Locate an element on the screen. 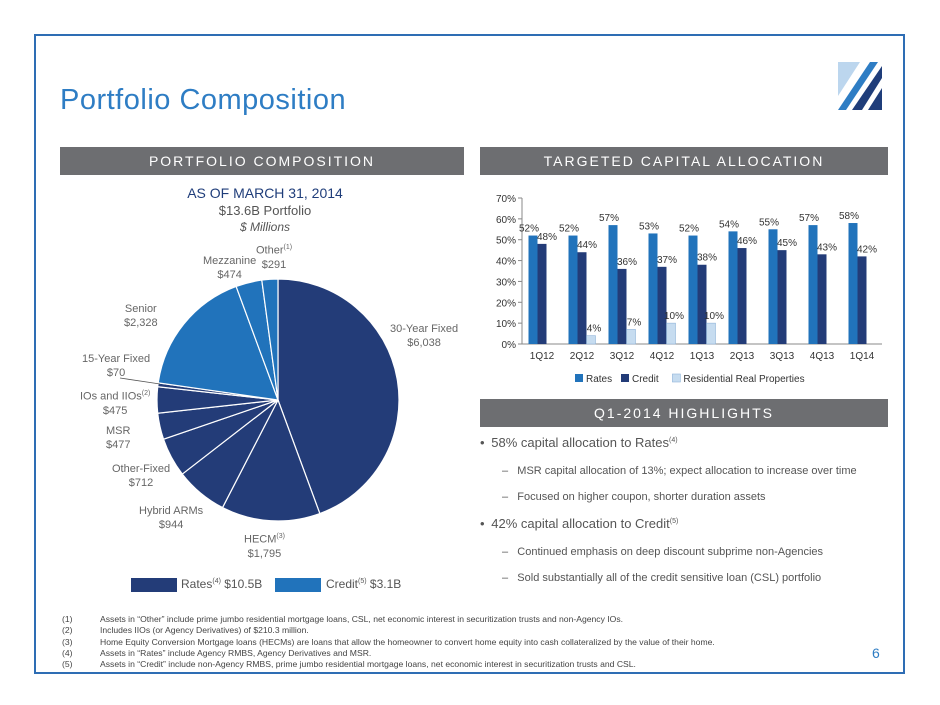 This screenshot has width=940, height=705. highlights-header: Q1-2014 HIGHLIGHTS is located at coordinates (684, 413).